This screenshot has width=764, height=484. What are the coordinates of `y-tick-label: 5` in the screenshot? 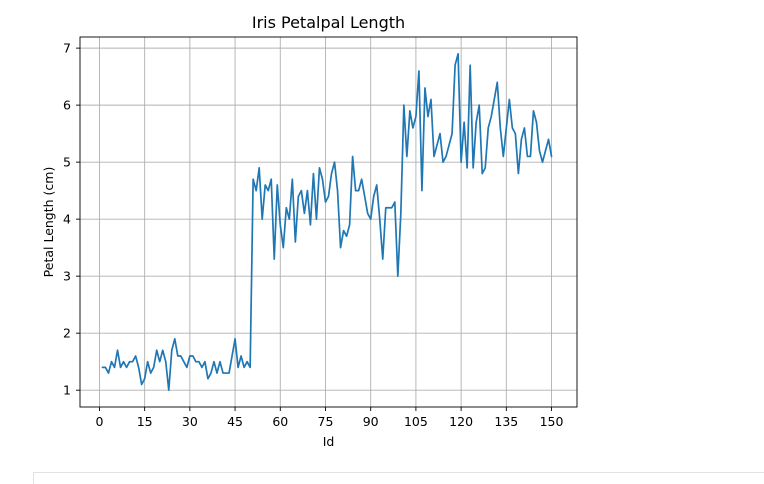 It's located at (67, 162).